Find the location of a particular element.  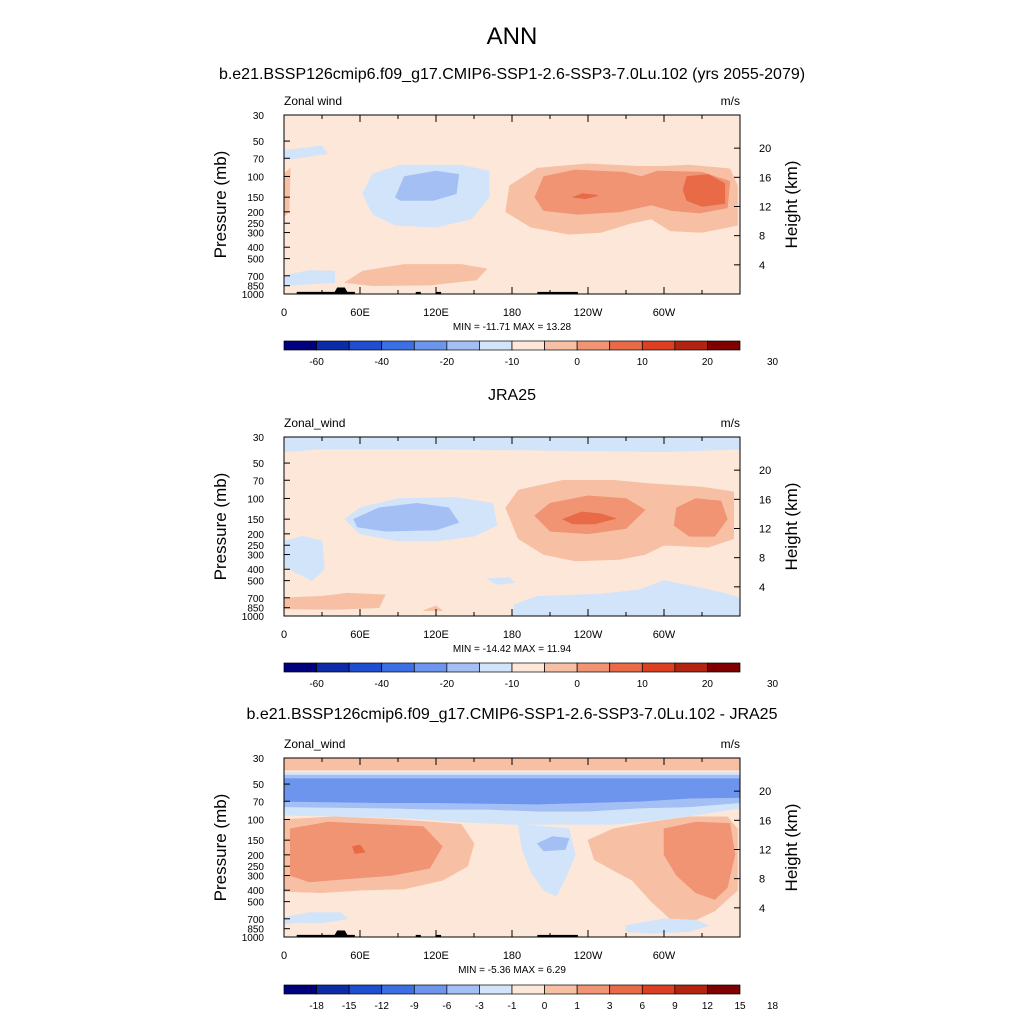

y2-tick-label: 16 is located at coordinates (765, 500).